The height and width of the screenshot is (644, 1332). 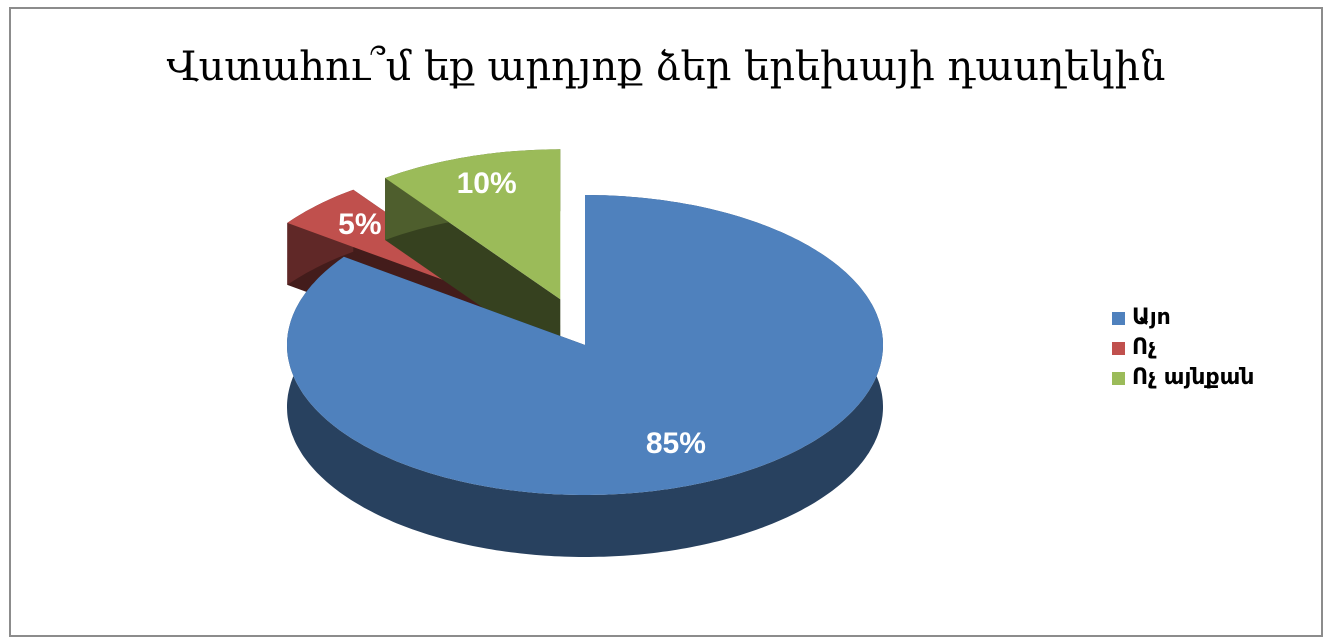 I want to click on chart-title: Վստահու՞մ եք արդյոք ձեր երեխայի դասղեկին, so click(x=665, y=67).